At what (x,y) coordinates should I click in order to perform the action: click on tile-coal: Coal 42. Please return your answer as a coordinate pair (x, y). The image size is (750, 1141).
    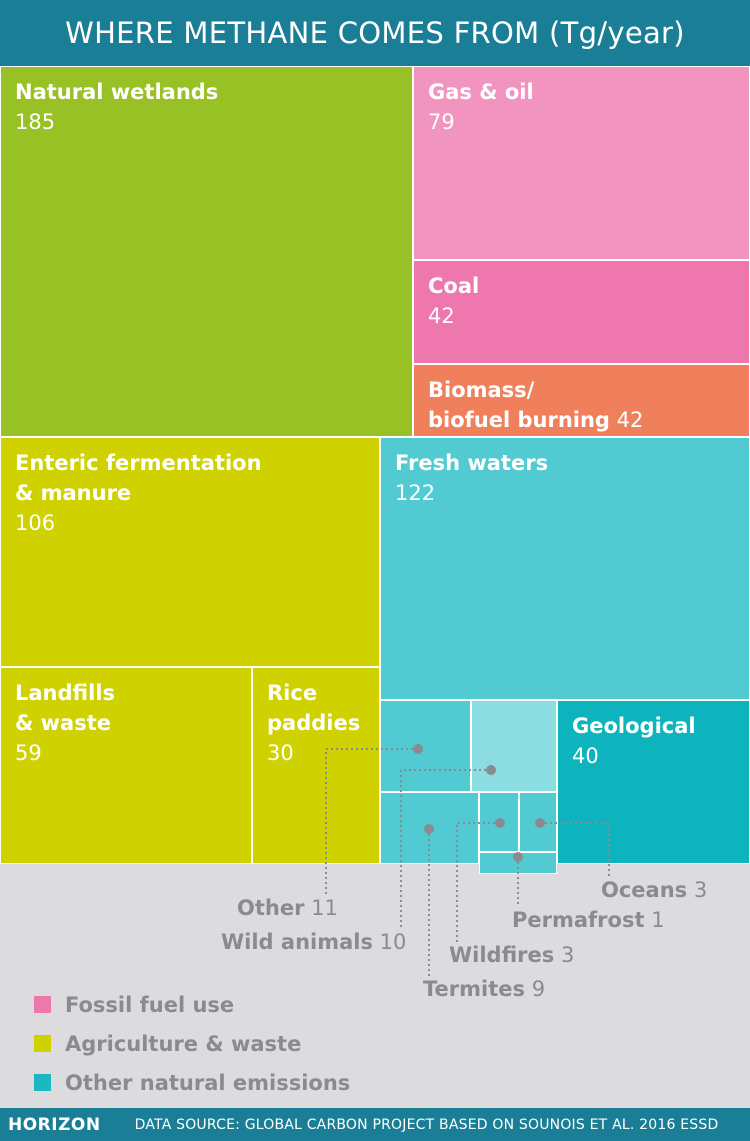
    Looking at the image, I should click on (581, 312).